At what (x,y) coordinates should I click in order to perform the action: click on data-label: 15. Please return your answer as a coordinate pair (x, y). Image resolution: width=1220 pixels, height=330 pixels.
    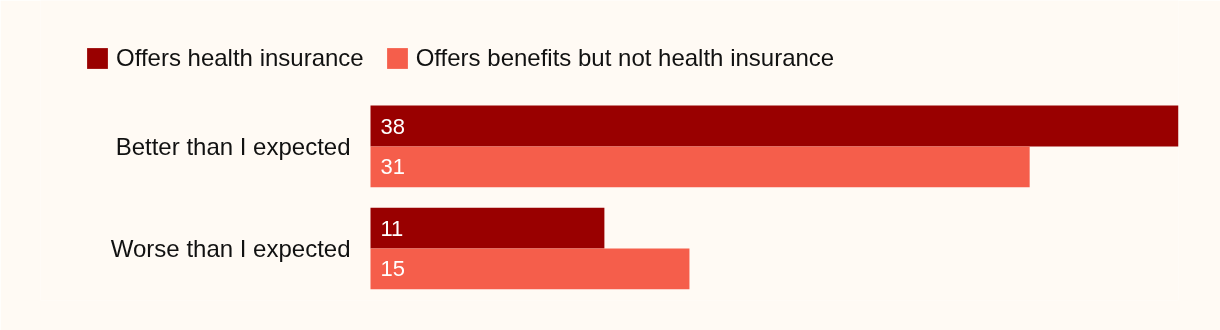
    Looking at the image, I should click on (392, 269).